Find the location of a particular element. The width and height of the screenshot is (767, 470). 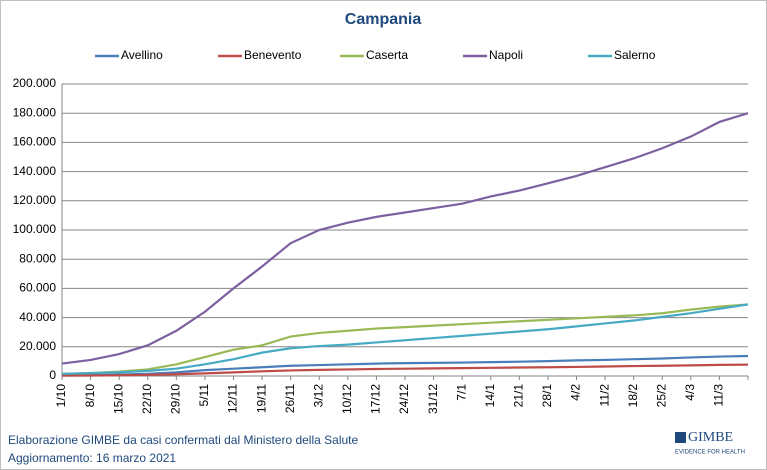

logo-name: GIMBE is located at coordinates (710, 437).